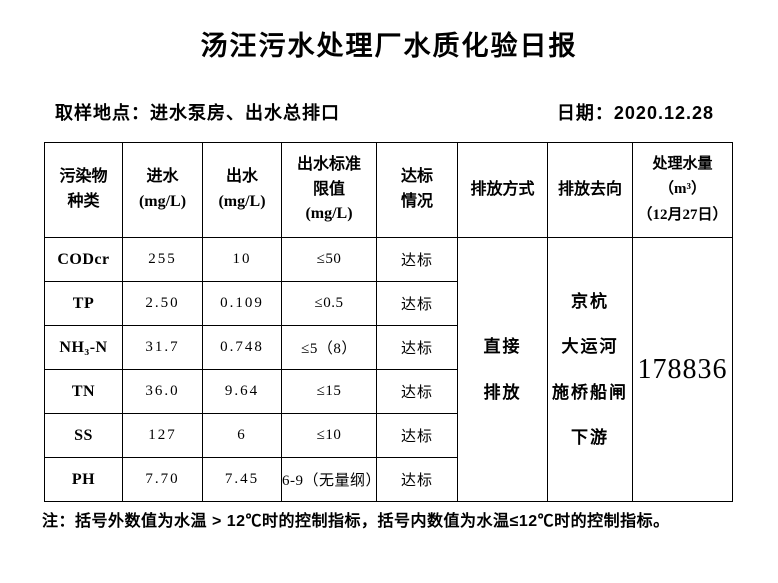  What do you see at coordinates (83, 347) in the screenshot?
I see `pollutant-name-cell: NH₃-N` at bounding box center [83, 347].